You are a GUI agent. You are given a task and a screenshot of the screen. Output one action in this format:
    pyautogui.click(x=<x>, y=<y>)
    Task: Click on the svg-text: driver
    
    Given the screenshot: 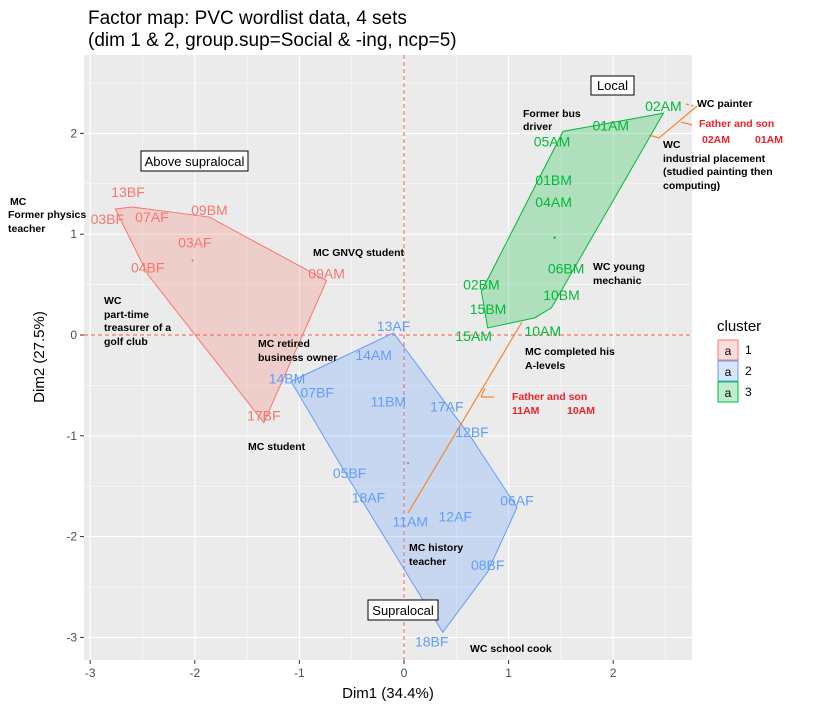 What is the action you would take?
    pyautogui.click(x=537, y=127)
    